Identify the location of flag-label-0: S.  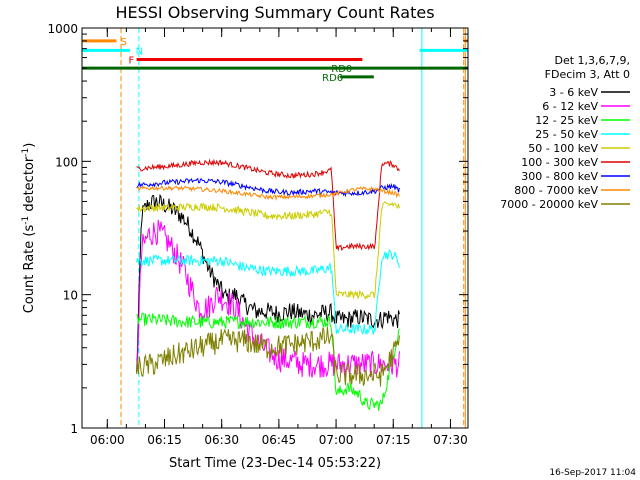
(124, 42).